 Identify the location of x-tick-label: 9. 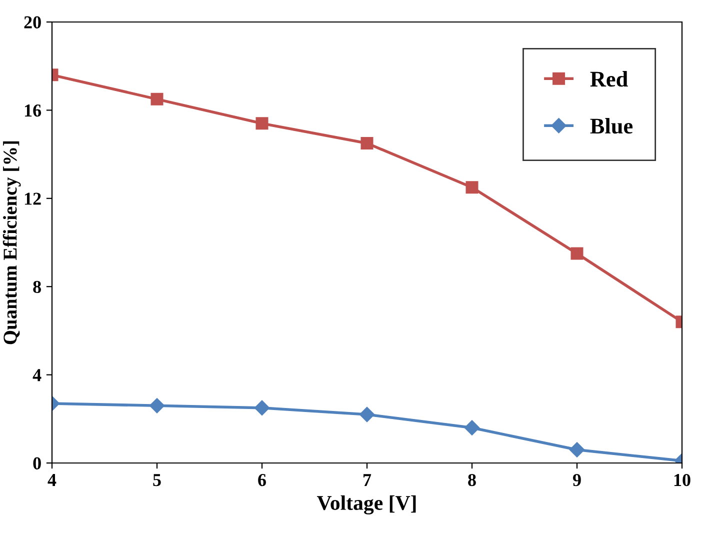
(576, 480).